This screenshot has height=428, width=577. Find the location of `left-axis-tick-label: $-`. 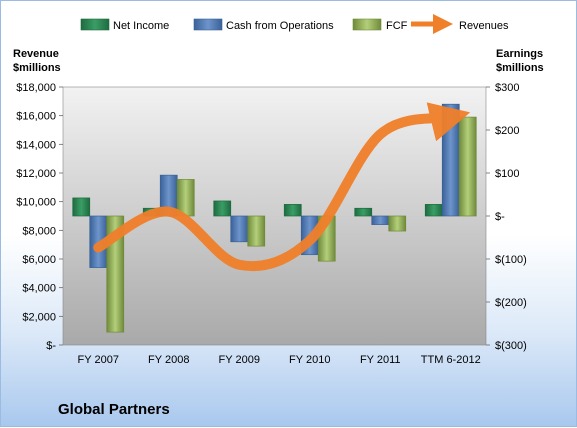

left-axis-tick-label: $- is located at coordinates (51, 346).